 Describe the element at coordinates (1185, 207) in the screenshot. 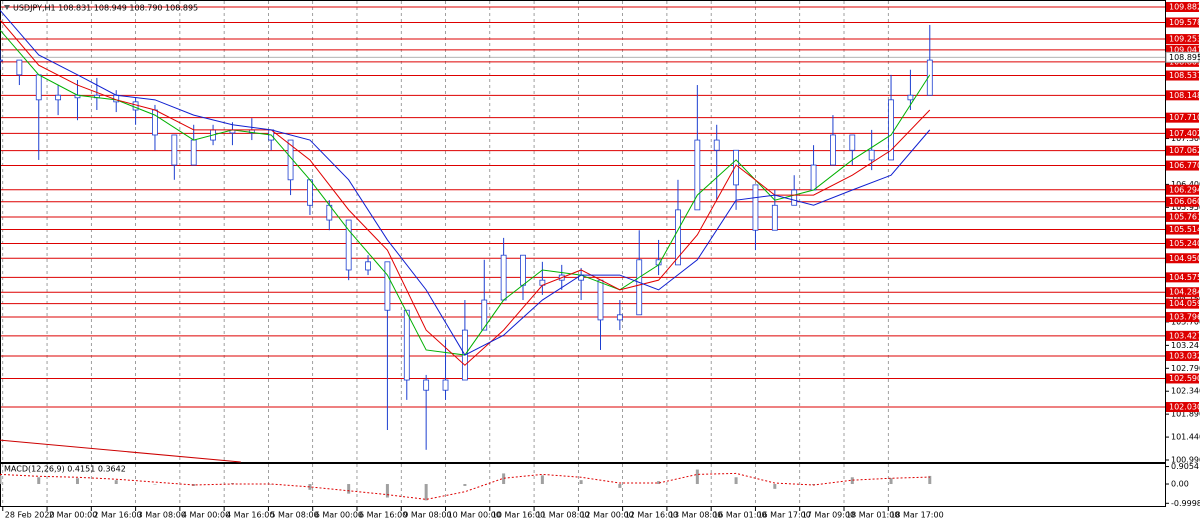

I see `y-tick-label: 105.950` at that location.